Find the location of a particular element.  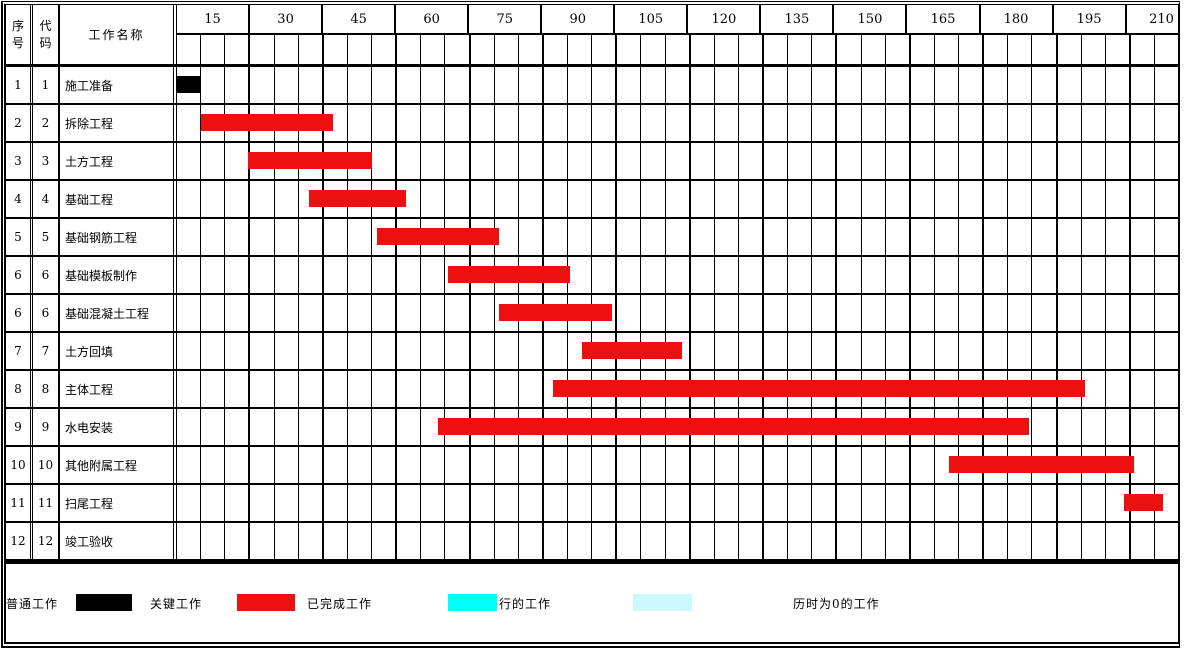

column-header-name-label: 工作名称 is located at coordinates (116, 35).